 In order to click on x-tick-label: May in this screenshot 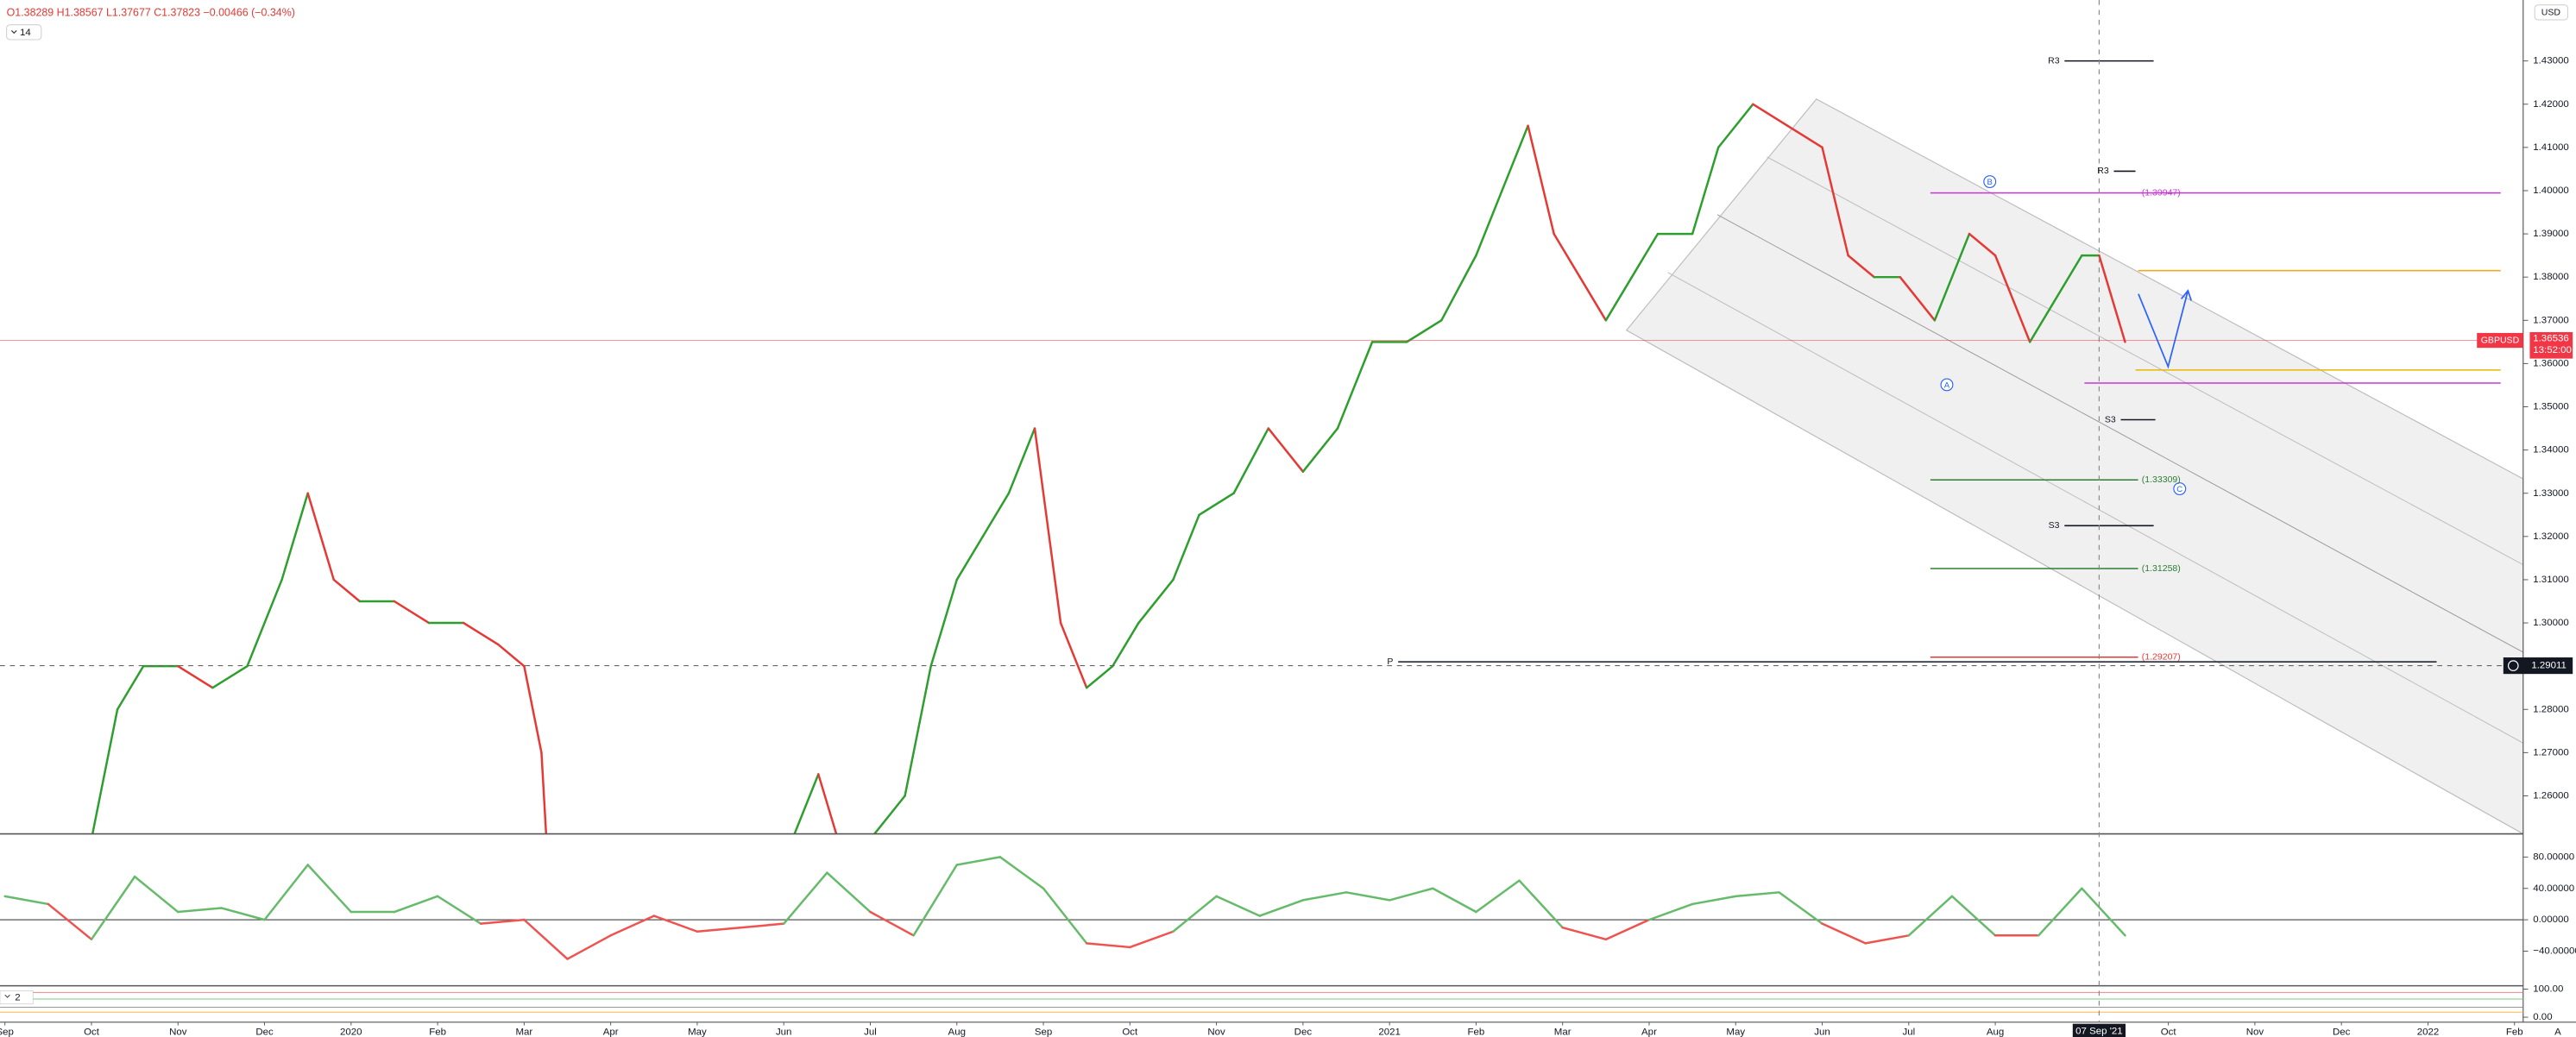, I will do `click(697, 1032)`.